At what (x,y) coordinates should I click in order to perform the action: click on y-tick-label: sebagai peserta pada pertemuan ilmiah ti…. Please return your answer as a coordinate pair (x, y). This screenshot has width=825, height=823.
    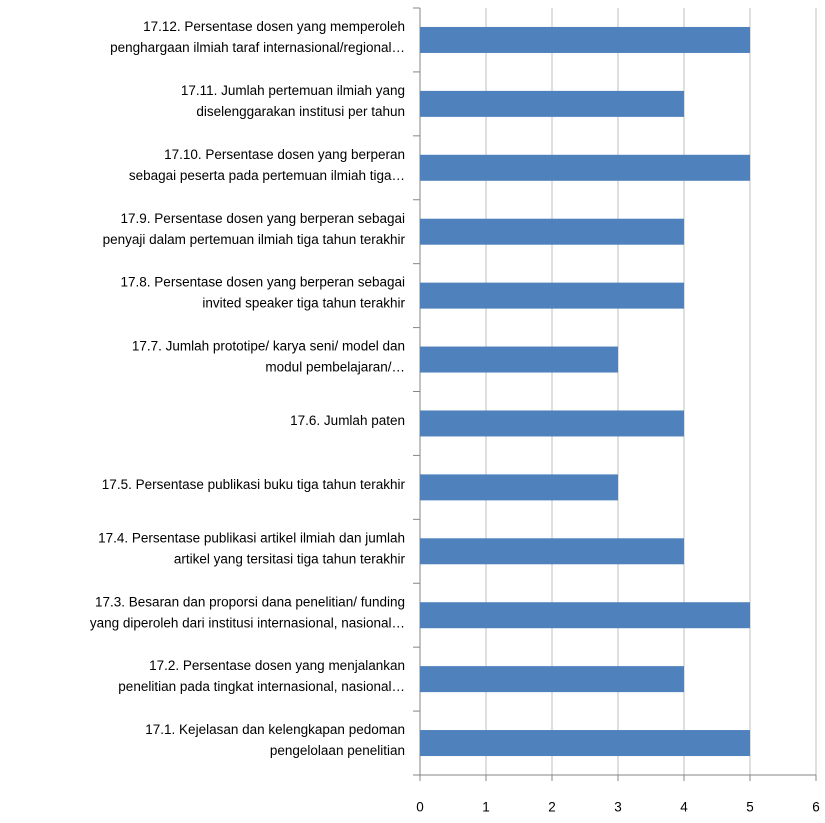
    Looking at the image, I should click on (267, 175).